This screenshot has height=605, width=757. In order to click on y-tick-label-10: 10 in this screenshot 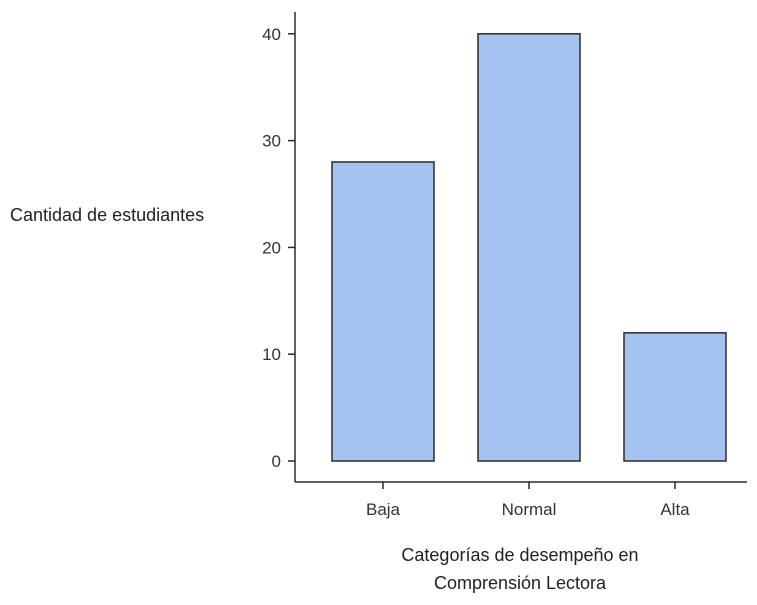, I will do `click(271, 354)`.